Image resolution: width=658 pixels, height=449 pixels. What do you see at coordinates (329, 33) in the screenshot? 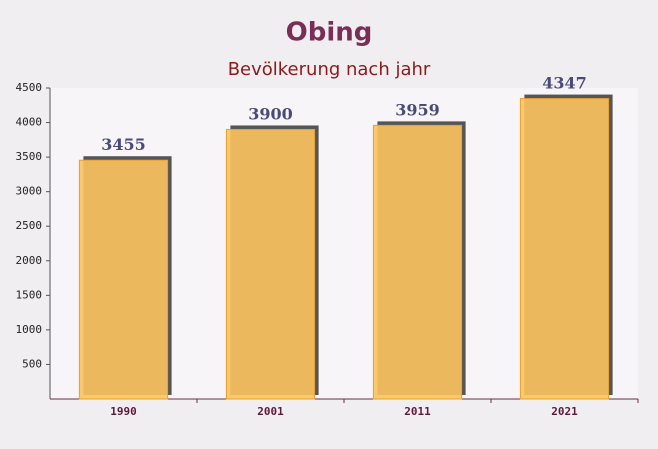
I see `chart-title: Obing` at bounding box center [329, 33].